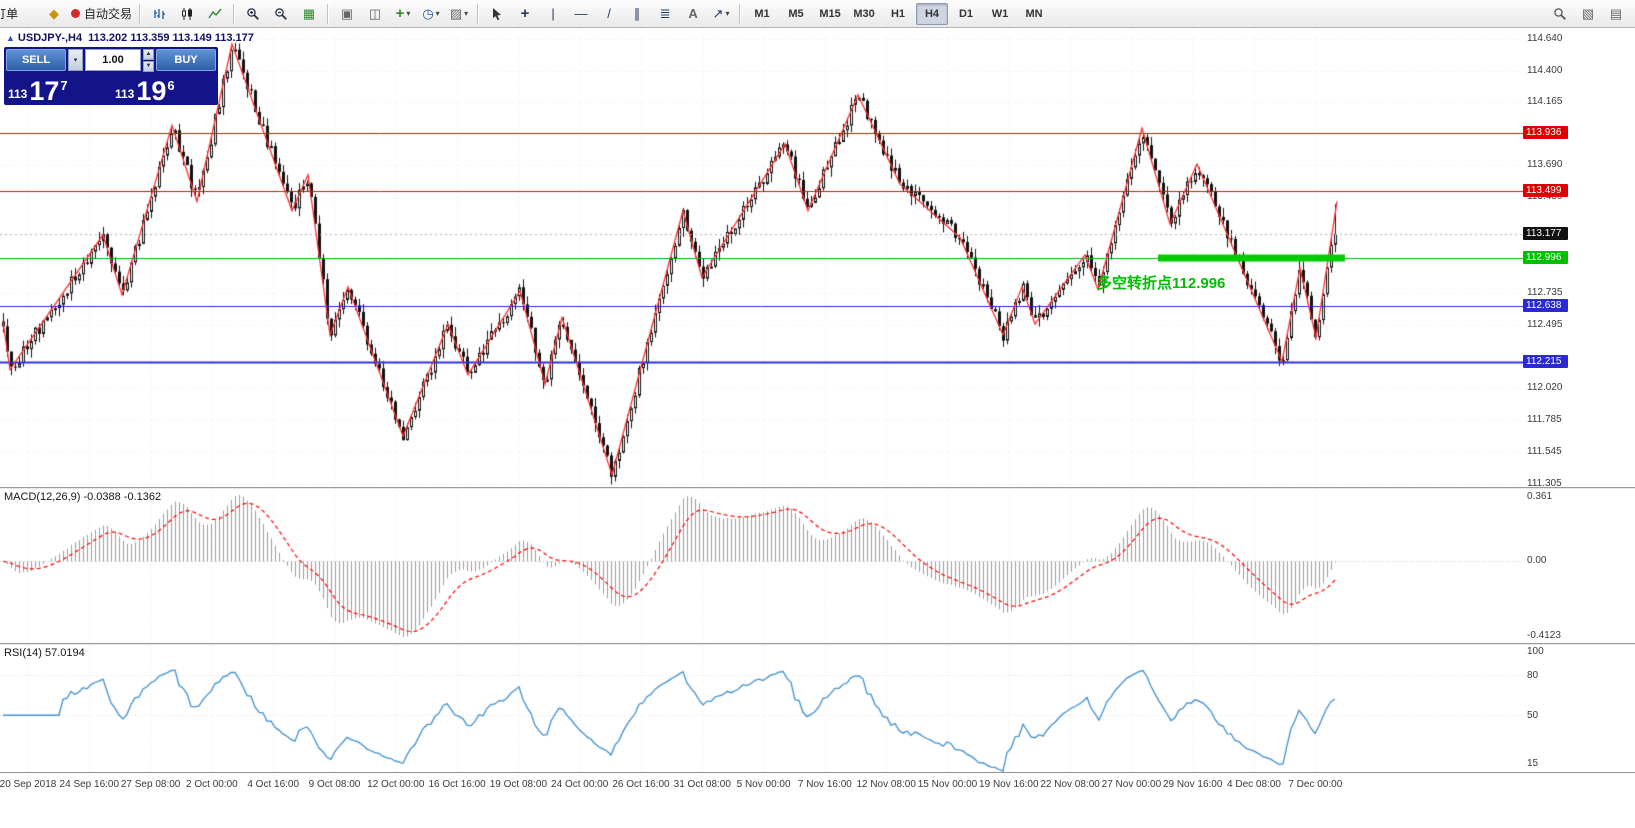 This screenshot has width=1635, height=828. What do you see at coordinates (431, 14) in the screenshot?
I see `periods-button: ◷ ▾` at bounding box center [431, 14].